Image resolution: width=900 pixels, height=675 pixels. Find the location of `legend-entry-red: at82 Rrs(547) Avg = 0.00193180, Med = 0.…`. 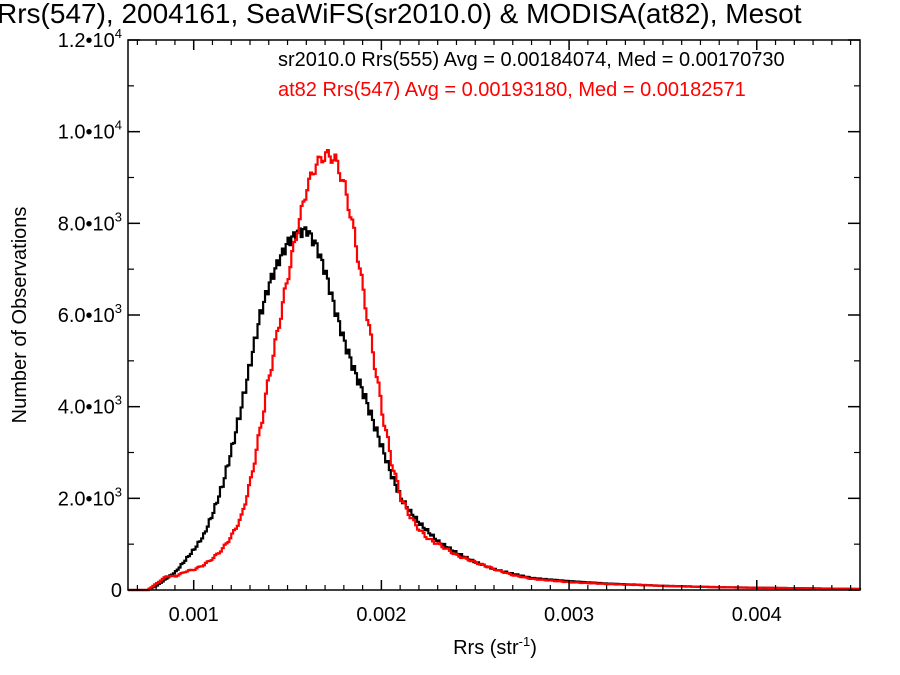

legend-entry-red: at82 Rrs(547) Avg = 0.00193180, Med = 0.… is located at coordinates (512, 90).